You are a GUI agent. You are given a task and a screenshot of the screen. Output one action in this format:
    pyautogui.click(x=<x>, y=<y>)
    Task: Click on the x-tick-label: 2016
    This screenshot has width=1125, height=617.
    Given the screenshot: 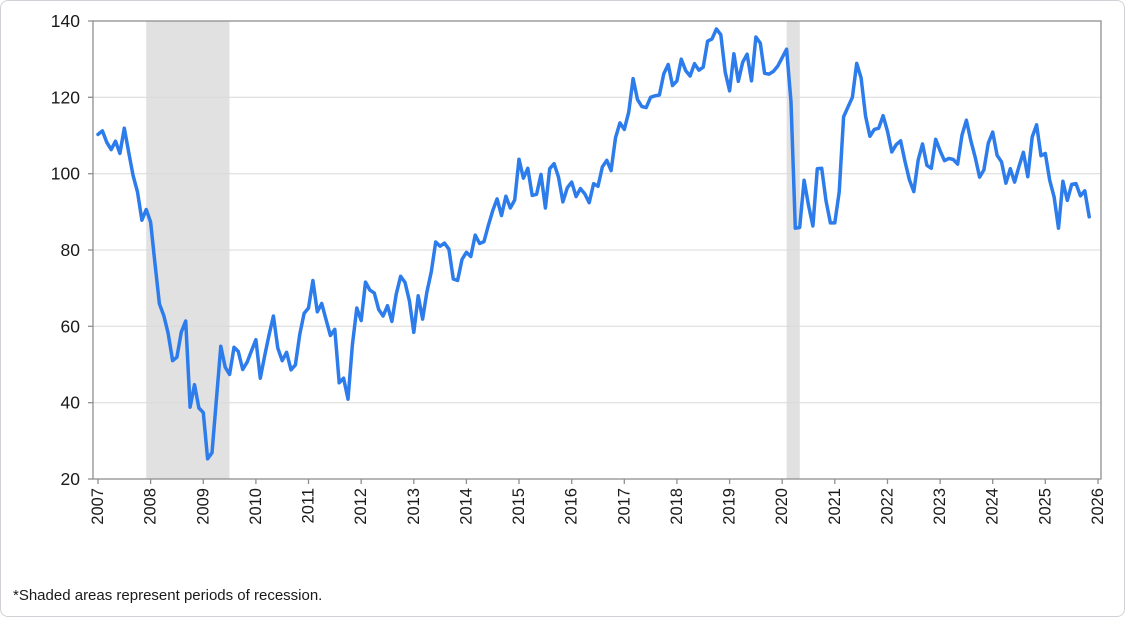 What is the action you would take?
    pyautogui.click(x=572, y=506)
    